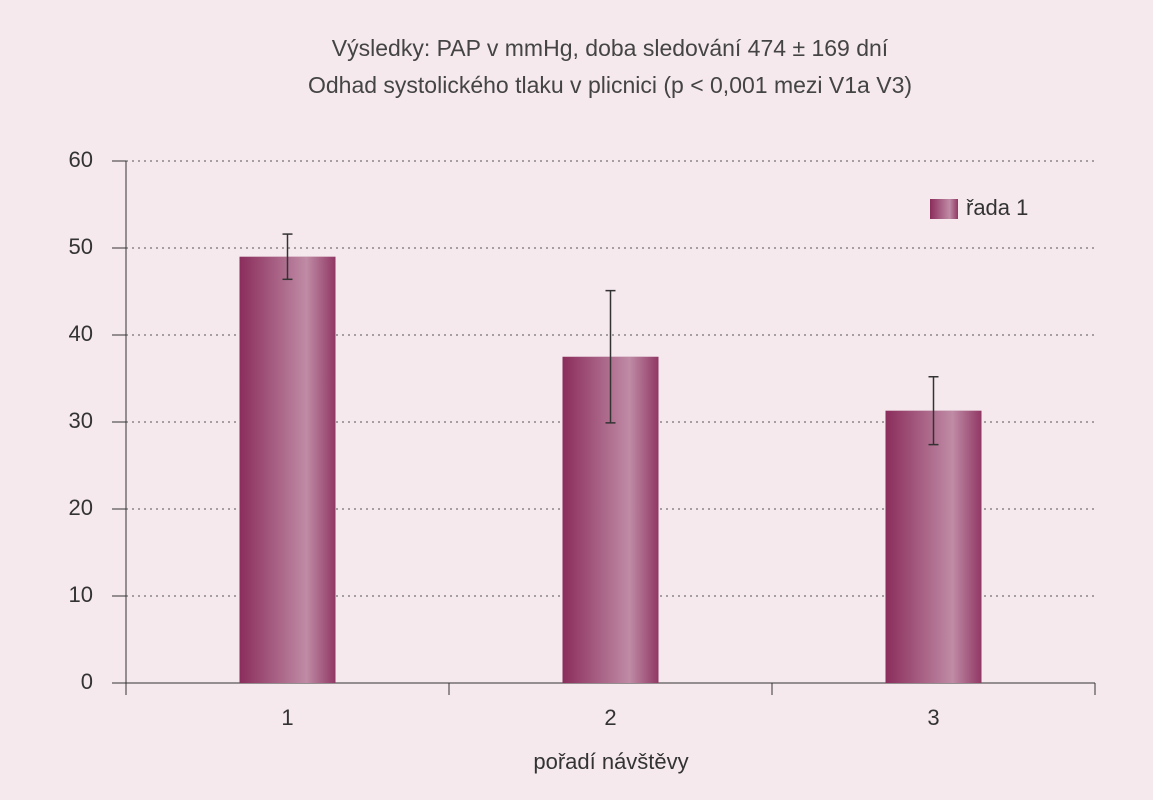 The height and width of the screenshot is (800, 1153). Describe the element at coordinates (87, 681) in the screenshot. I see `y-tick-label: 0` at that location.